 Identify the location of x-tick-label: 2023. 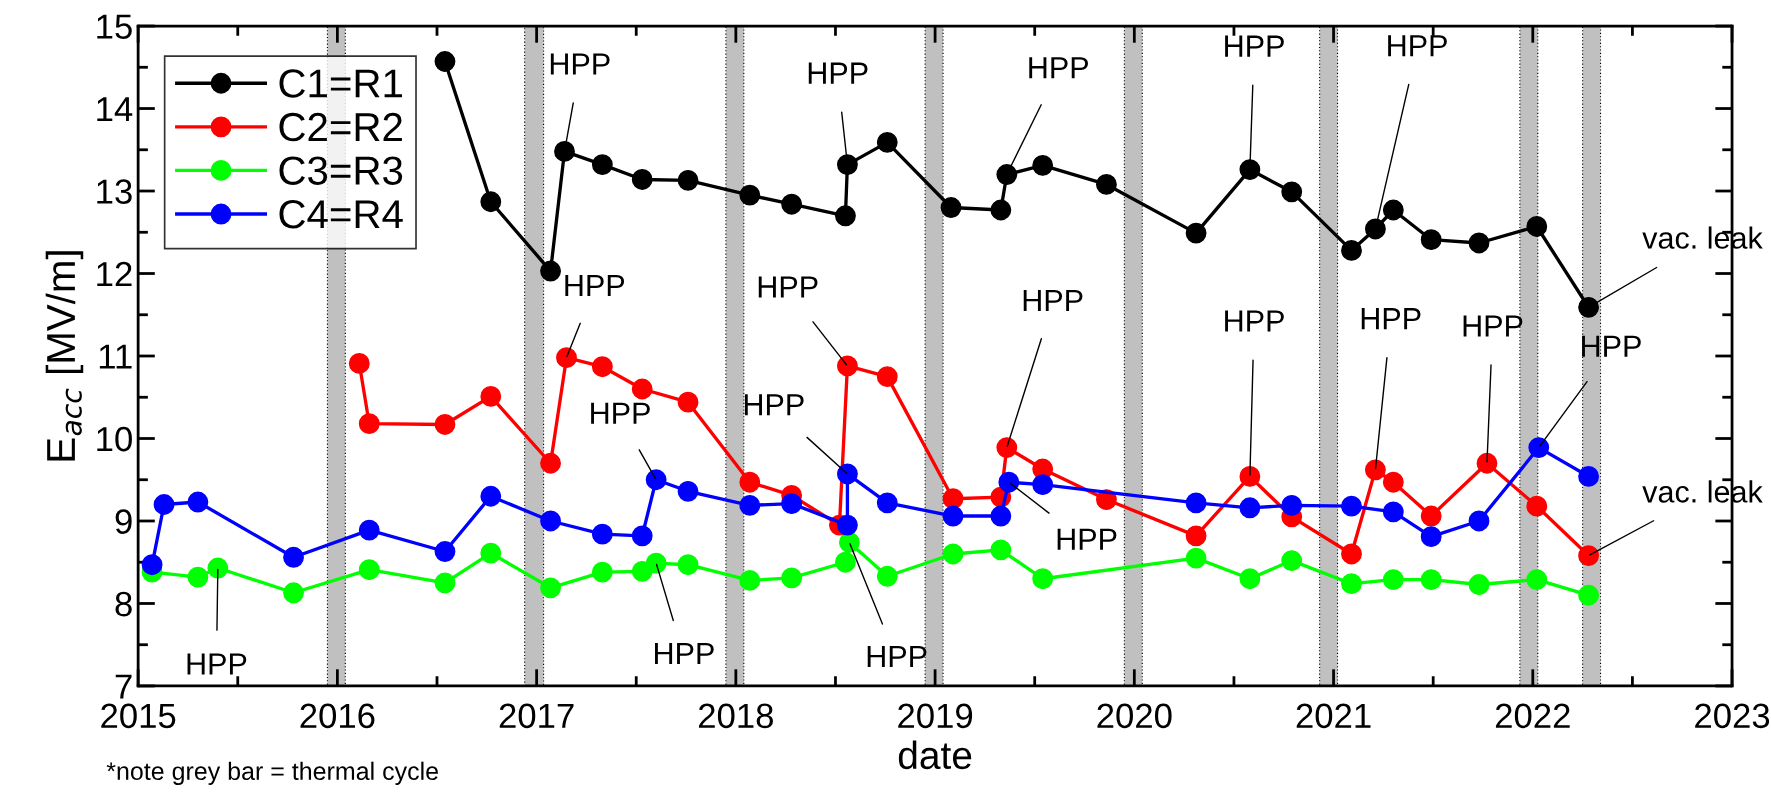
(1732, 716).